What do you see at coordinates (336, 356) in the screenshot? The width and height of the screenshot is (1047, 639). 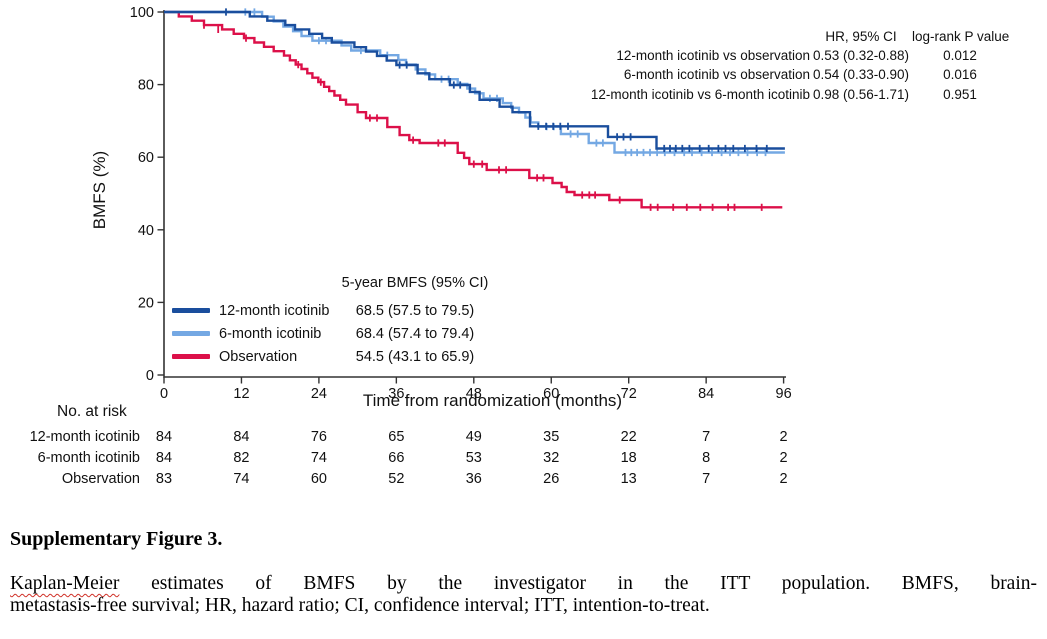 I see `legend-item-observation: Observation 54.5 (43.1 to 65.9)` at bounding box center [336, 356].